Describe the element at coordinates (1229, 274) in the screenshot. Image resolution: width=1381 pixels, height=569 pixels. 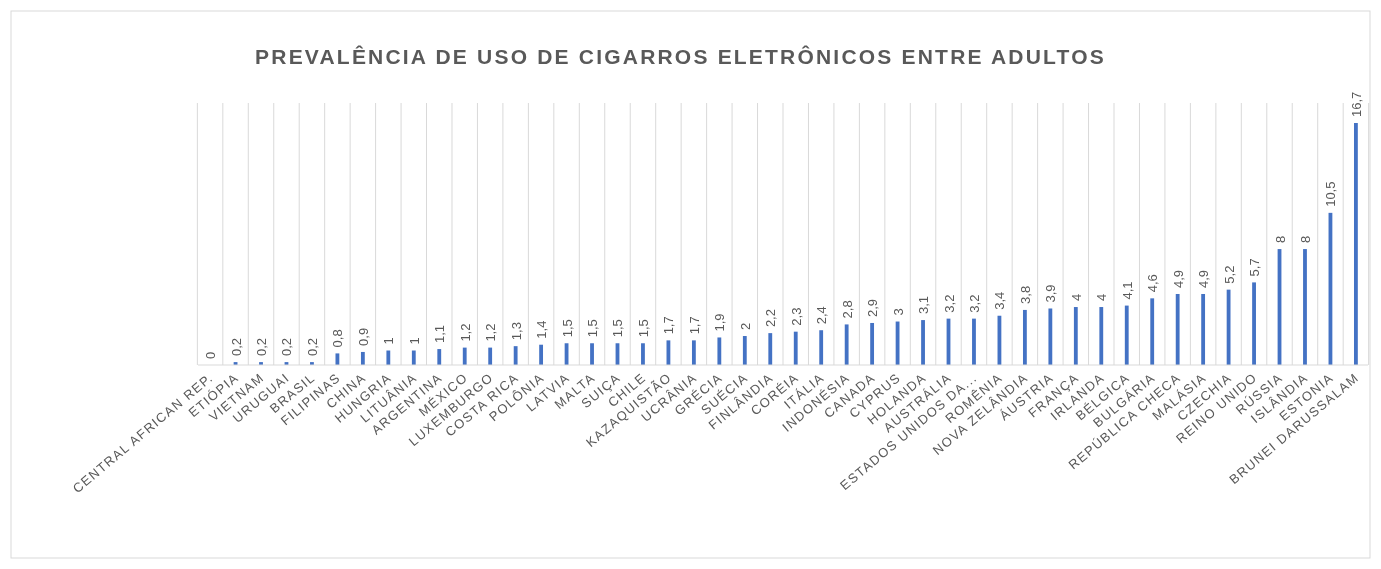
I see `data-label: 5,2` at that location.